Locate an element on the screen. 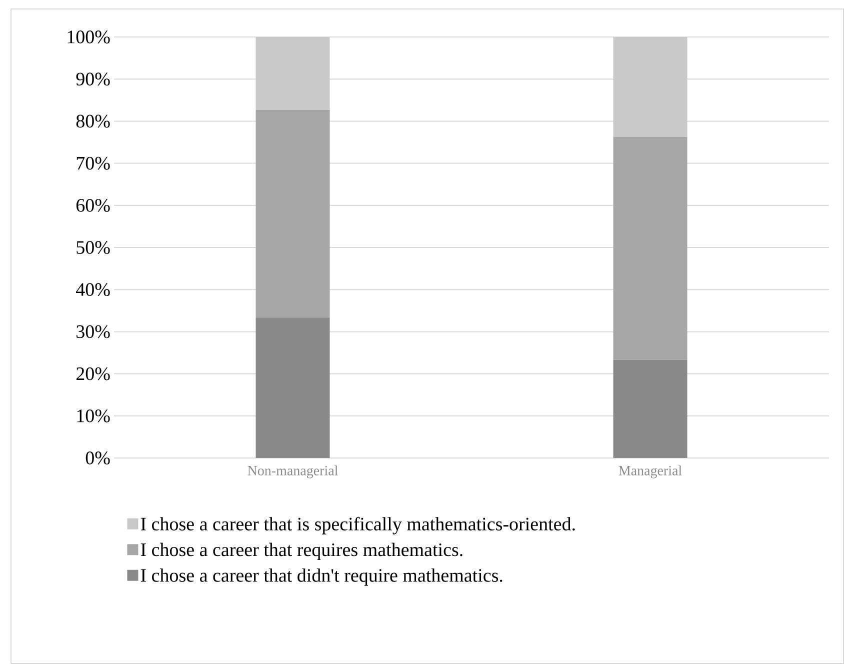 The height and width of the screenshot is (664, 844). legend-label: I chose a career that didn't require mathematics. is located at coordinates (321, 577).